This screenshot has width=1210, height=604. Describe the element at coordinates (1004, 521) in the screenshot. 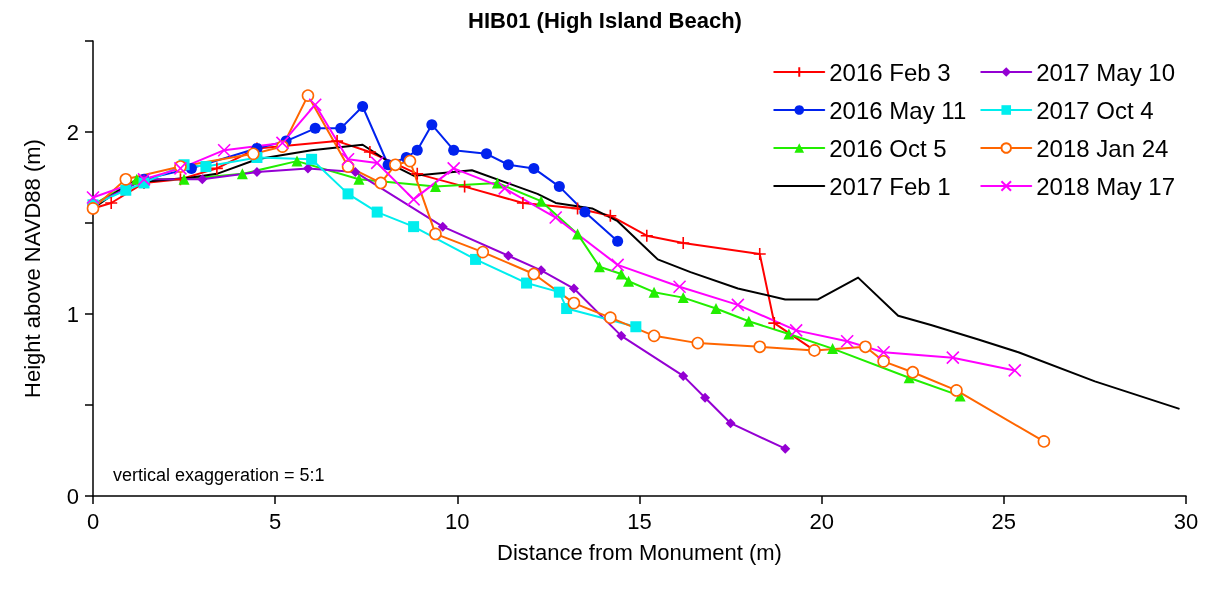

I see `x-tick-label: 25` at that location.